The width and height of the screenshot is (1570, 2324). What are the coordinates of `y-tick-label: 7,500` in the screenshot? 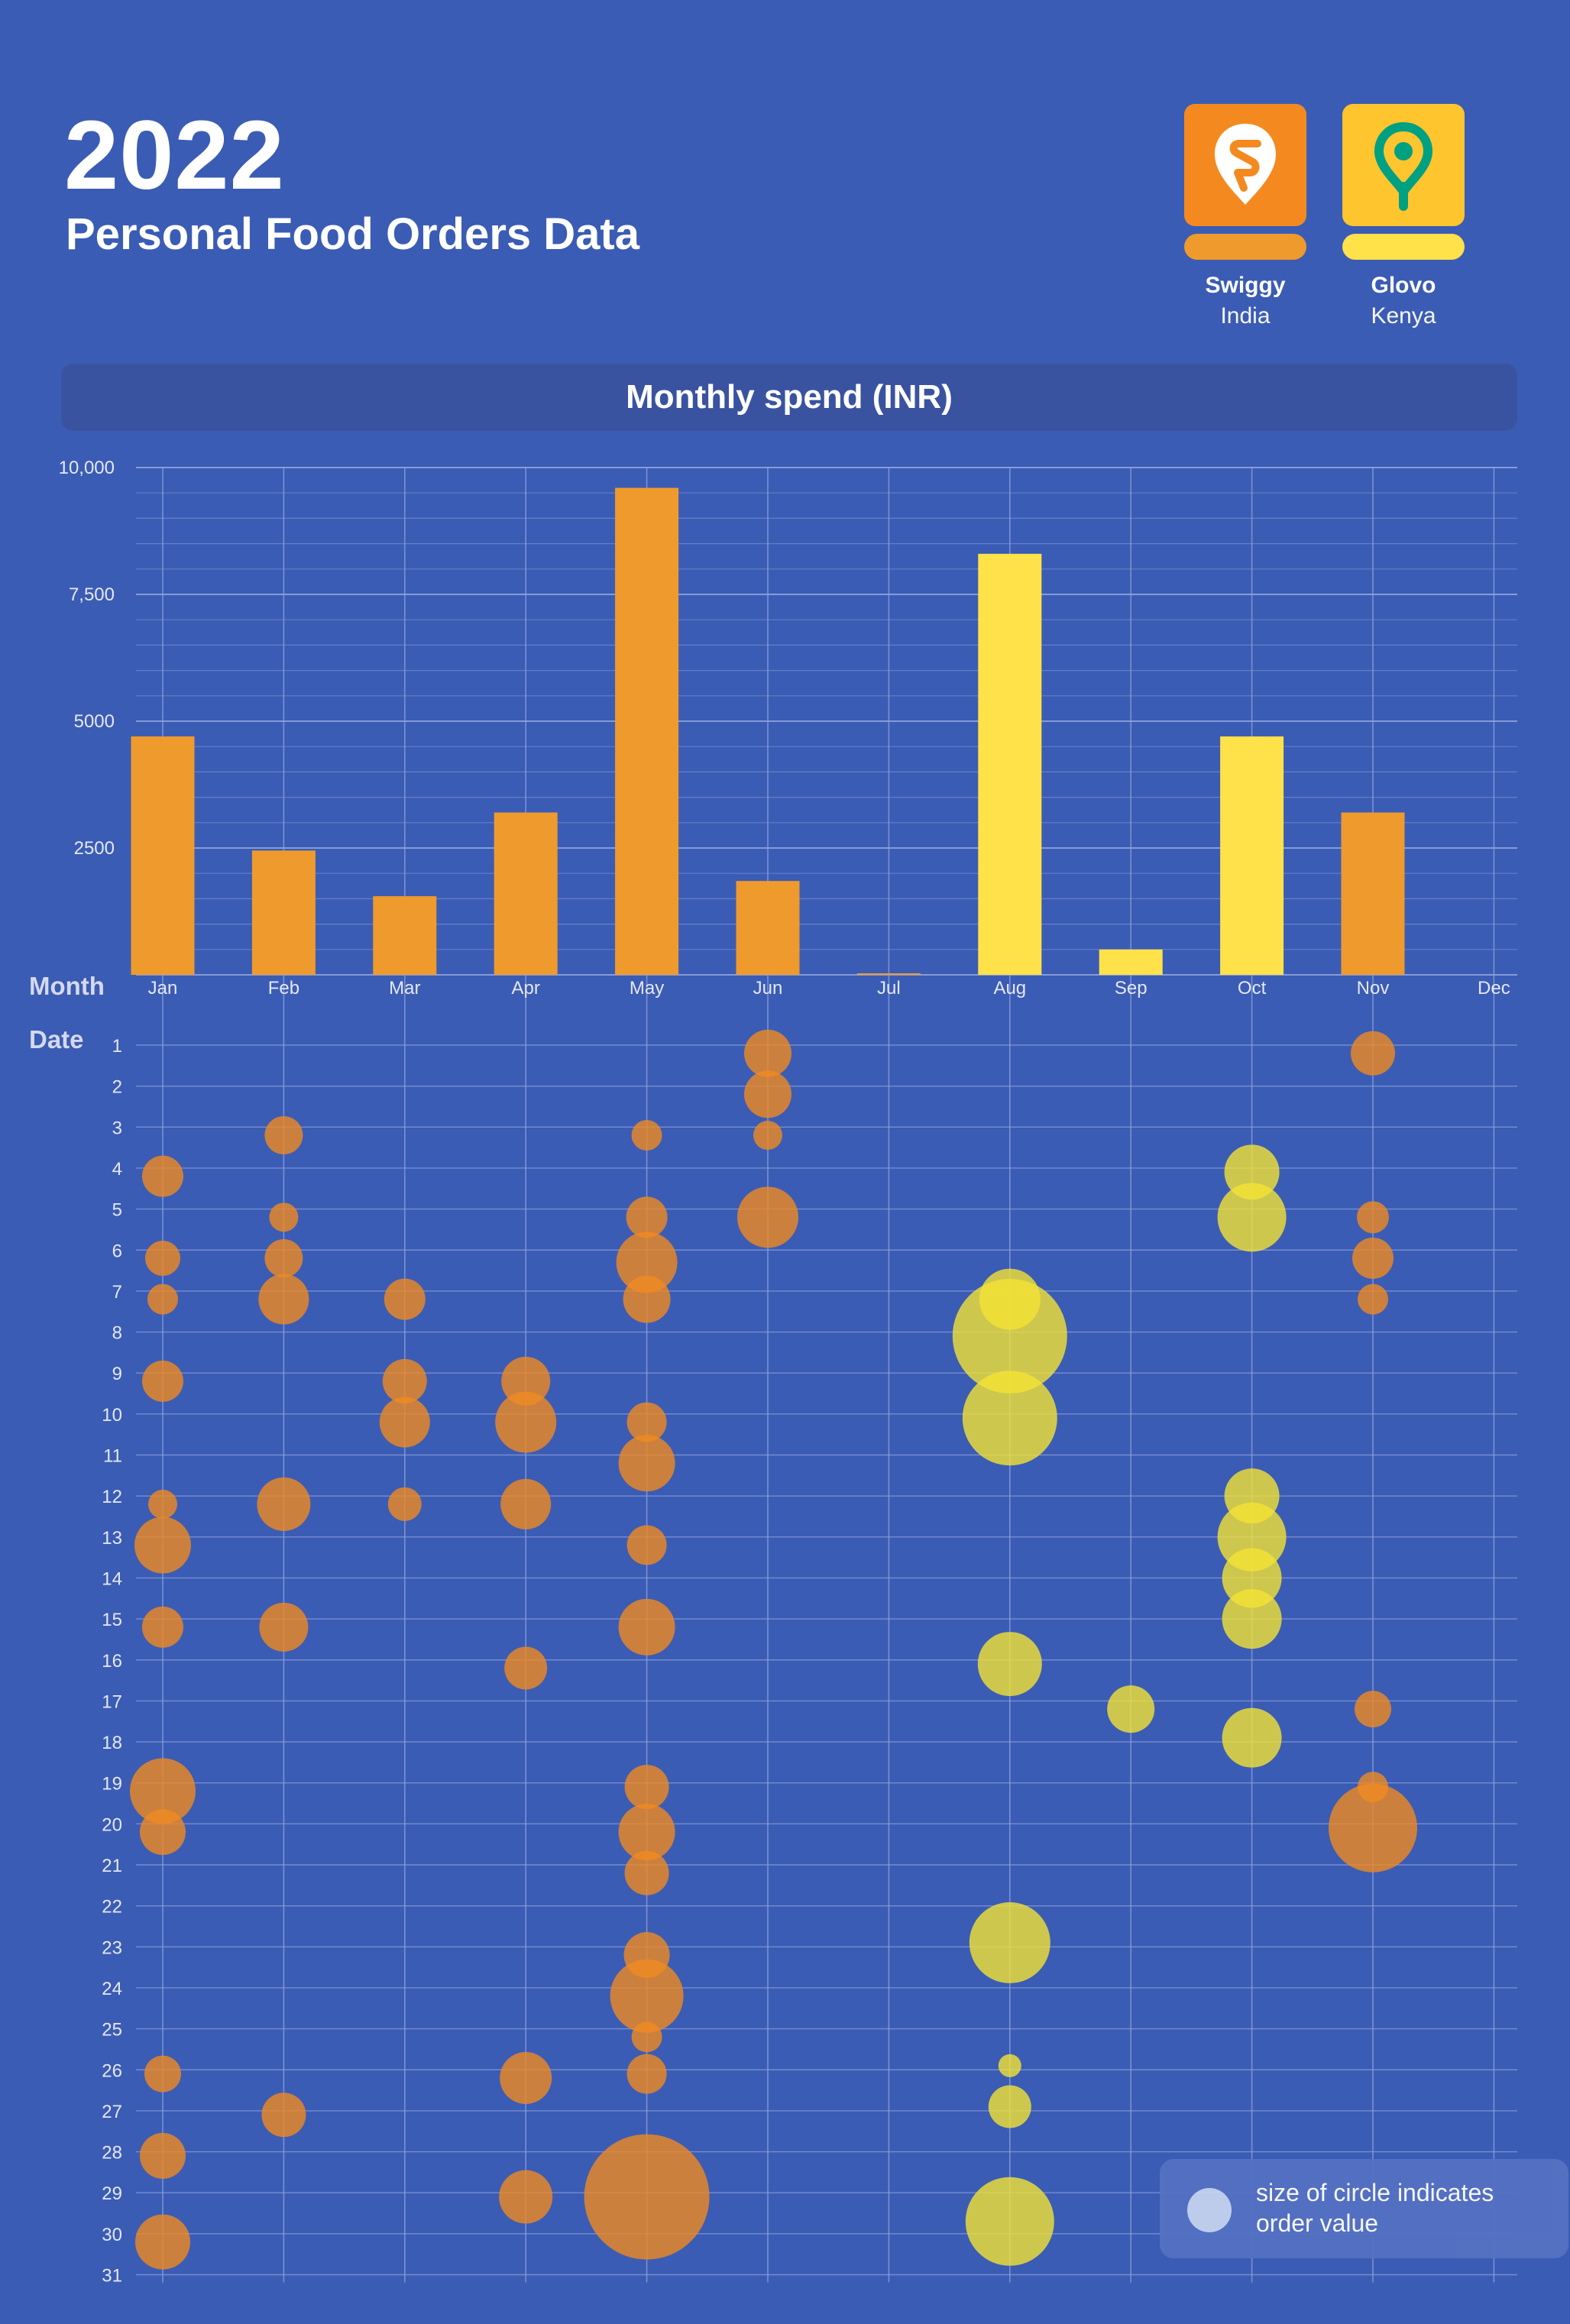 It's located at (92, 594).